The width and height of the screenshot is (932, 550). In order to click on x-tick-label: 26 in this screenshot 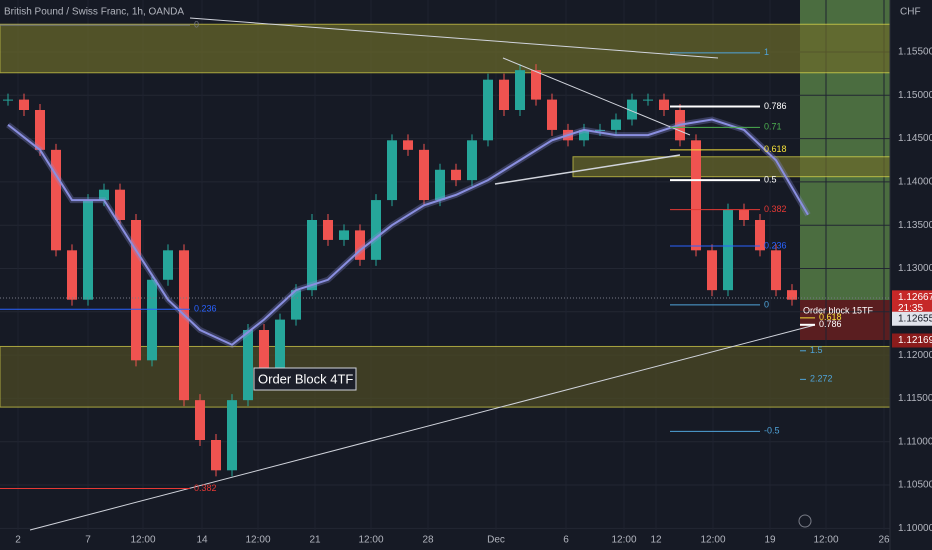, I will do `click(884, 540)`.